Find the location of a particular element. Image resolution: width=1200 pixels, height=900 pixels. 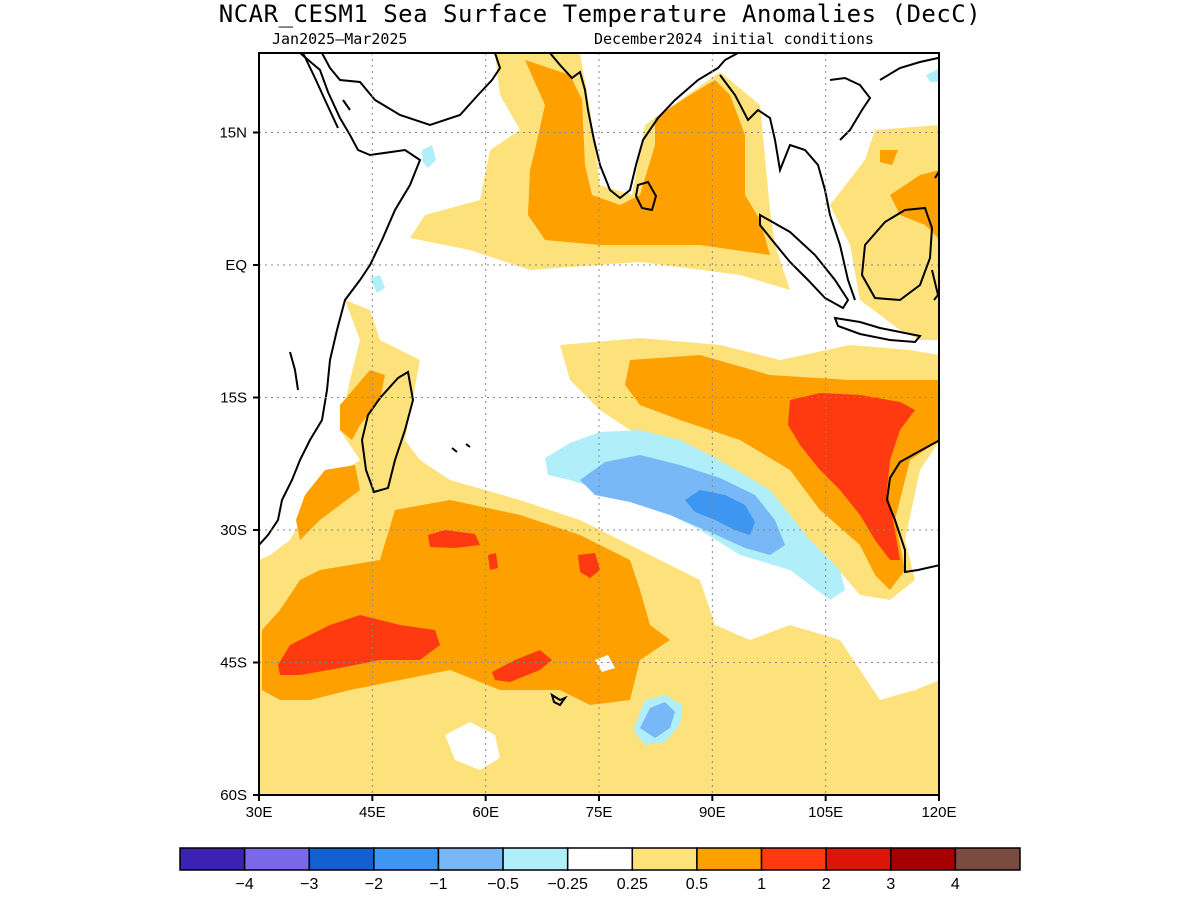

madagascar-coastline is located at coordinates (387, 432).